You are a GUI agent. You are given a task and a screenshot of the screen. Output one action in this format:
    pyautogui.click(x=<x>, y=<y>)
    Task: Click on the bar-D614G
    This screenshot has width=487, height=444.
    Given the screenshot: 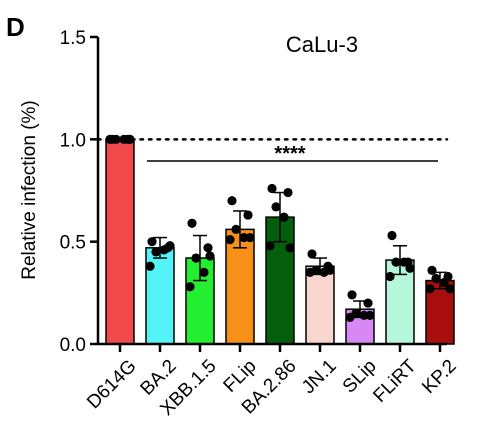 What is the action you would take?
    pyautogui.click(x=120, y=241)
    